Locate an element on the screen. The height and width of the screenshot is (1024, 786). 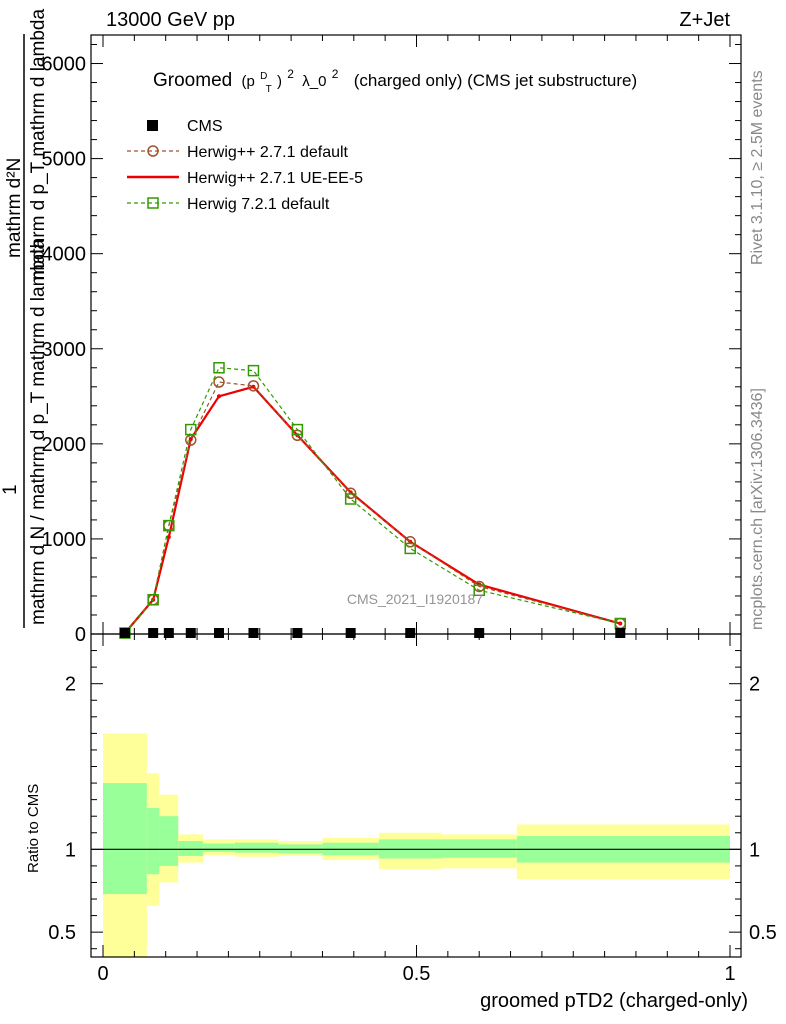
legend-entry: Herwig++ 2.7.1 default is located at coordinates (238, 152).